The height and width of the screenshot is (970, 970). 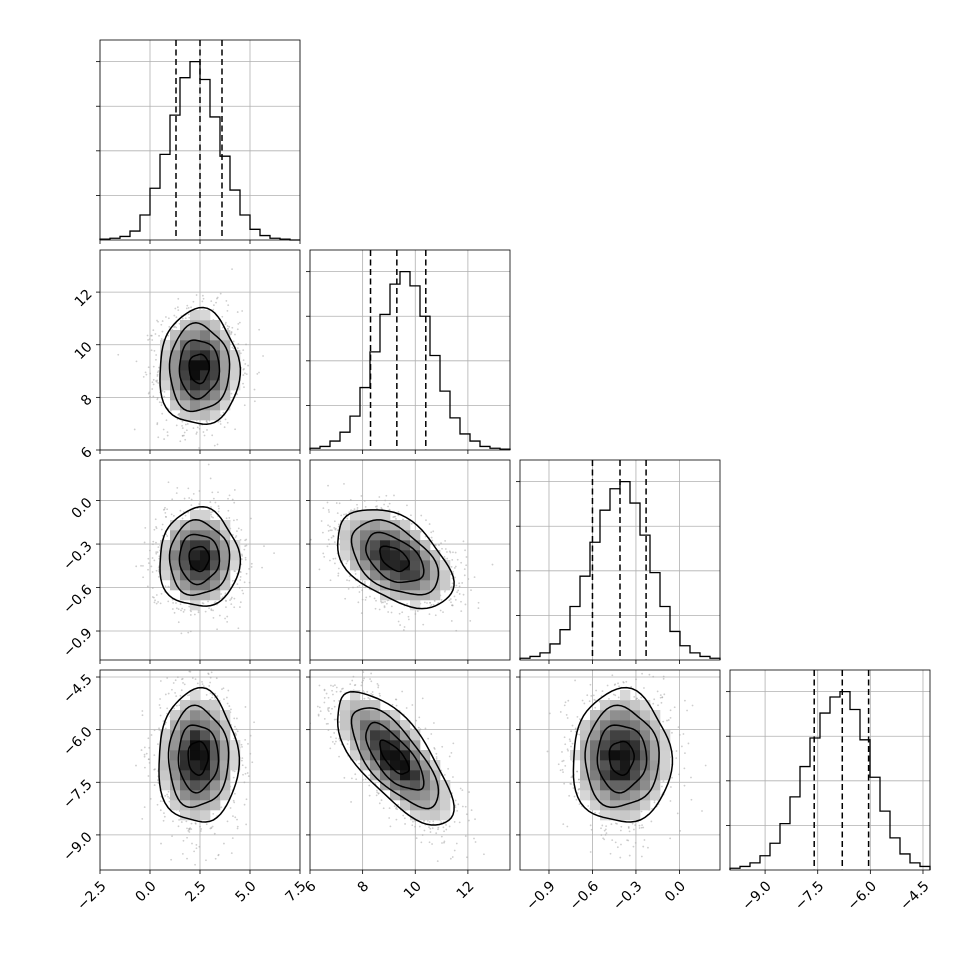 I want to click on y-tick-label-p1-3: 12, so click(x=84, y=298).